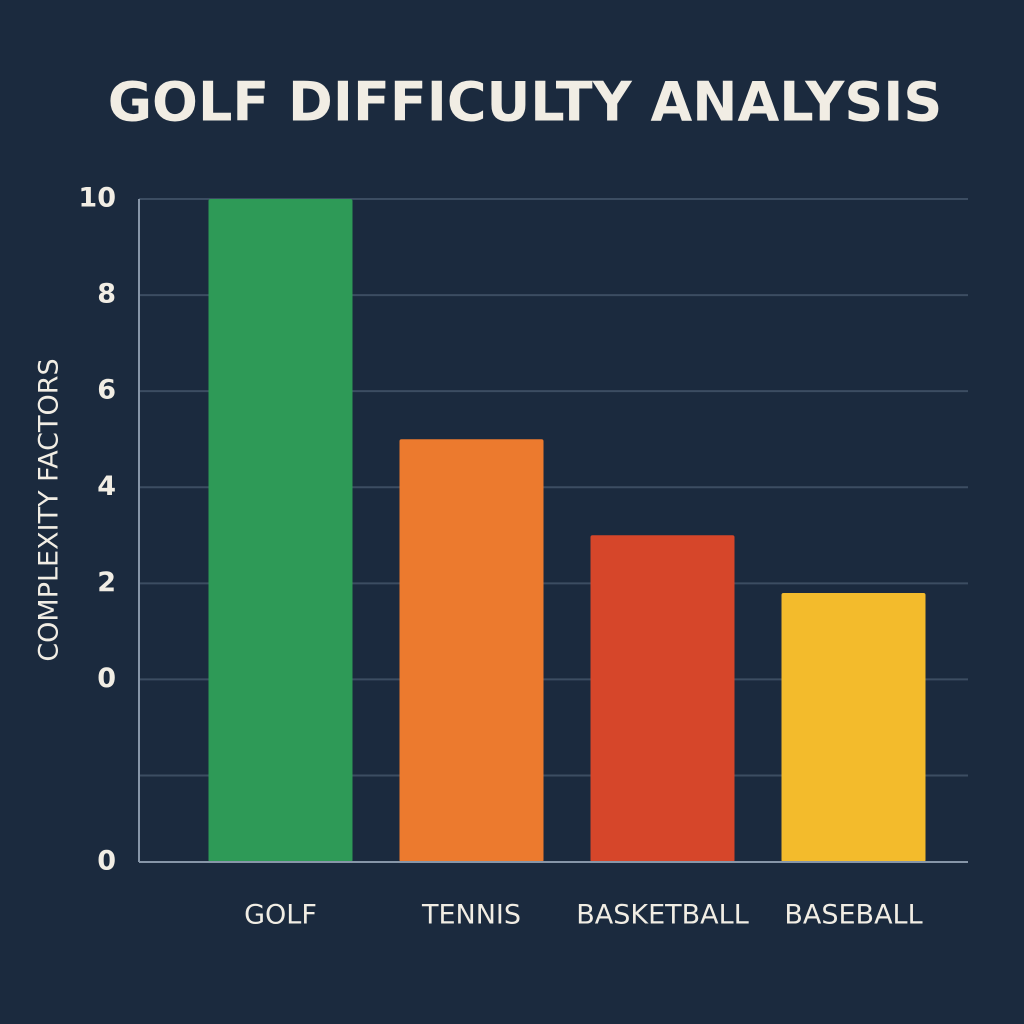  Describe the element at coordinates (471, 915) in the screenshot. I see `x-tick-label: TENNIS` at that location.